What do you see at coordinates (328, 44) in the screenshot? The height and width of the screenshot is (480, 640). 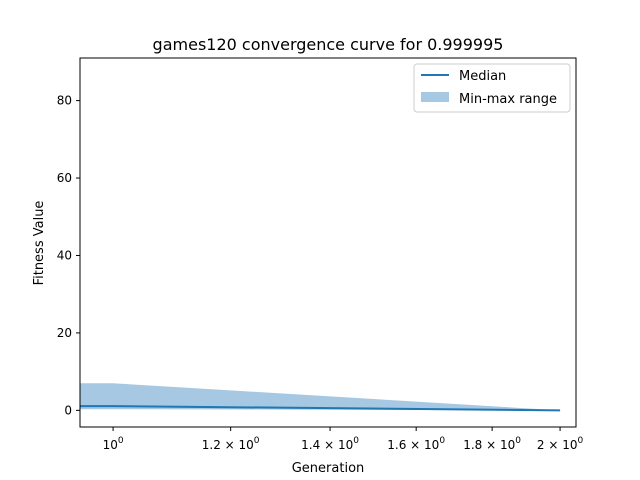 I see `chart-title: games120 convergence curve for 0.999995` at bounding box center [328, 44].